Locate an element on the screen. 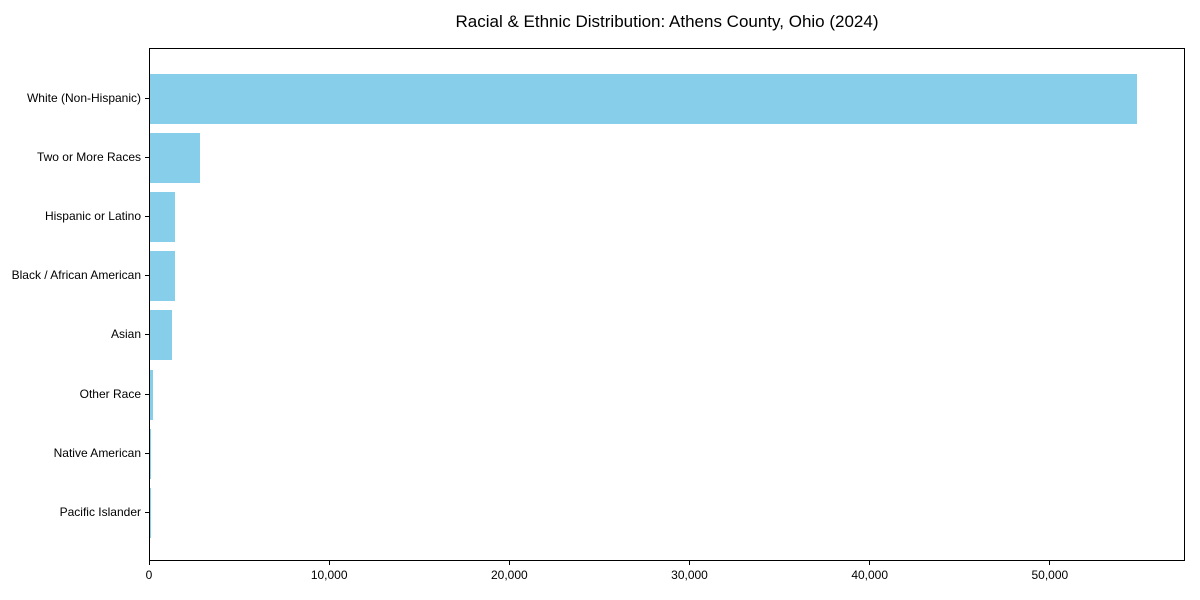 The height and width of the screenshot is (600, 1200). category-label: White (Non-Hispanic) is located at coordinates (83, 98).